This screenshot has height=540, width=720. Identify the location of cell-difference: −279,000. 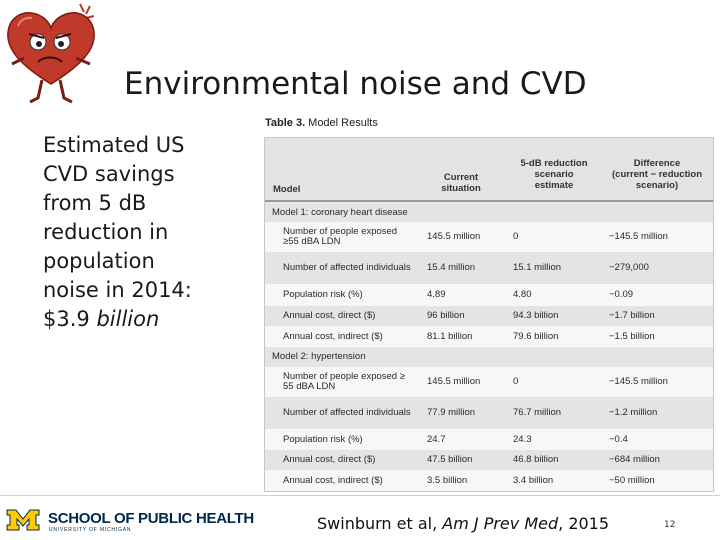
(629, 267).